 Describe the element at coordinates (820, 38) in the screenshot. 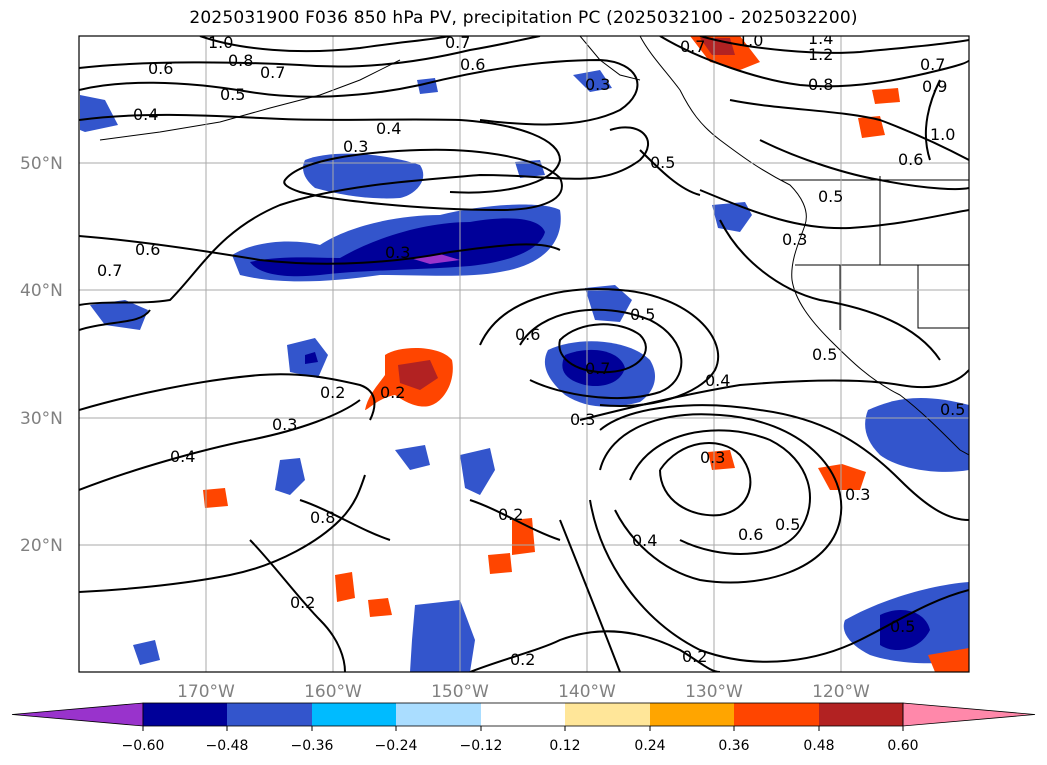

I see `contour-label: 1.4` at that location.